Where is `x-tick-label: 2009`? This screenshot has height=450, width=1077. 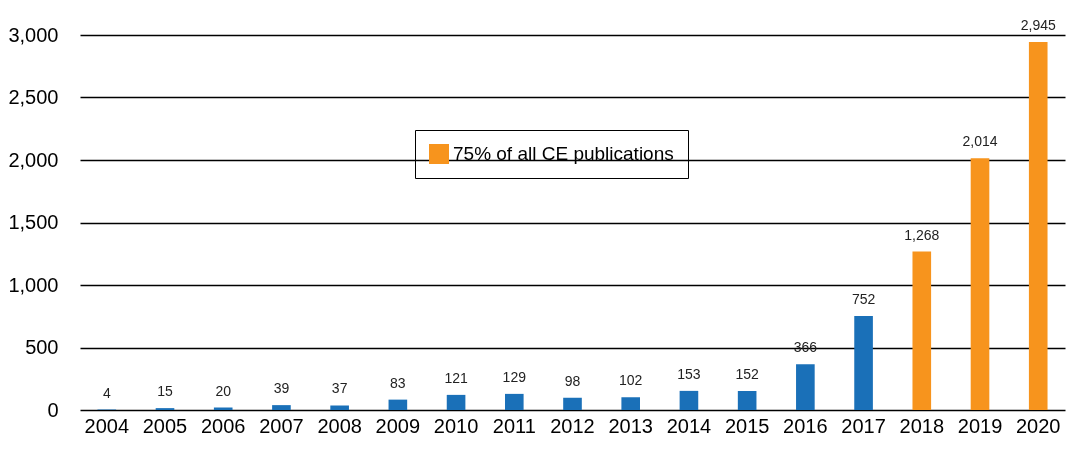
x-tick-label: 2009 is located at coordinates (398, 425).